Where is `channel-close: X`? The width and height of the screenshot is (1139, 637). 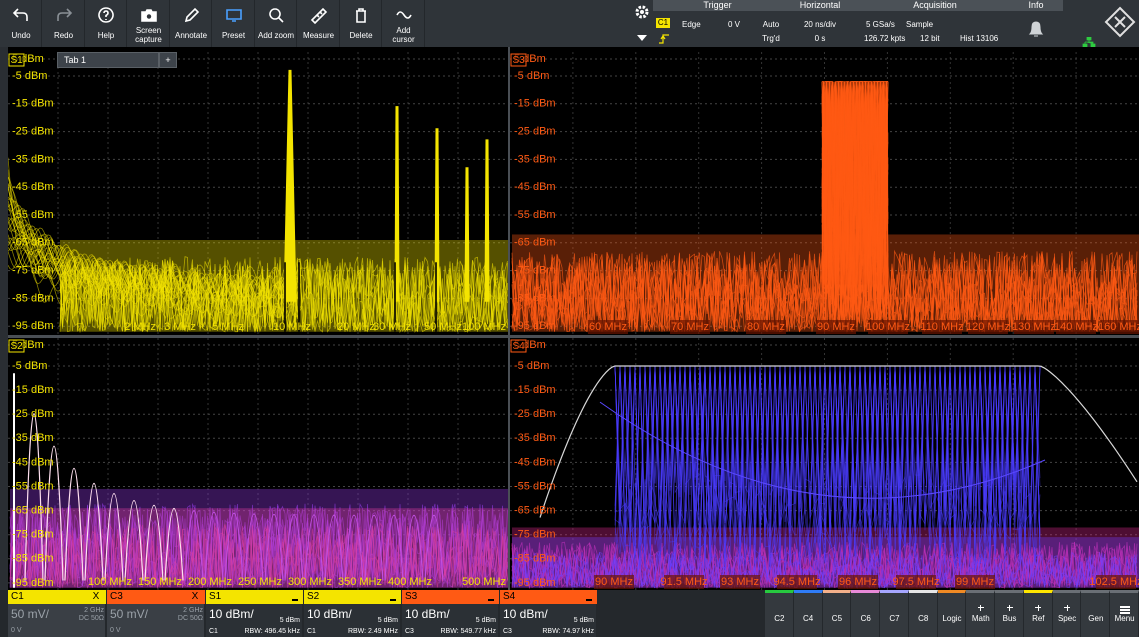 channel-close: X is located at coordinates (195, 596).